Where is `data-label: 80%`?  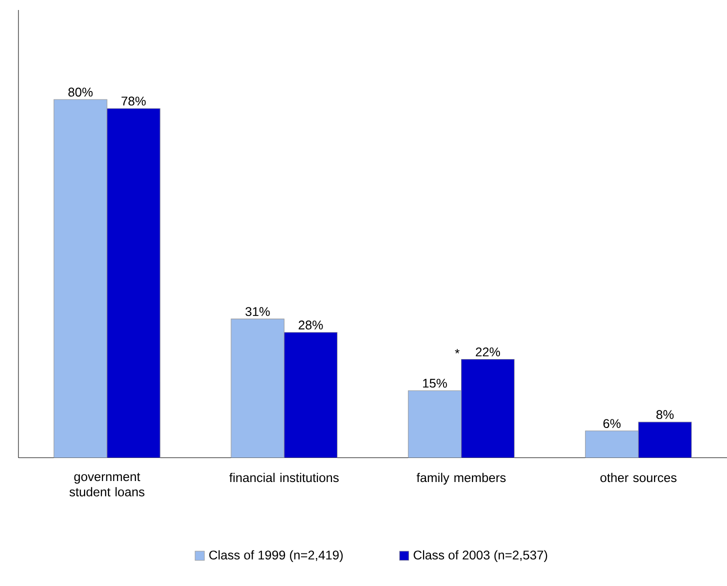
data-label: 80% is located at coordinates (80, 92).